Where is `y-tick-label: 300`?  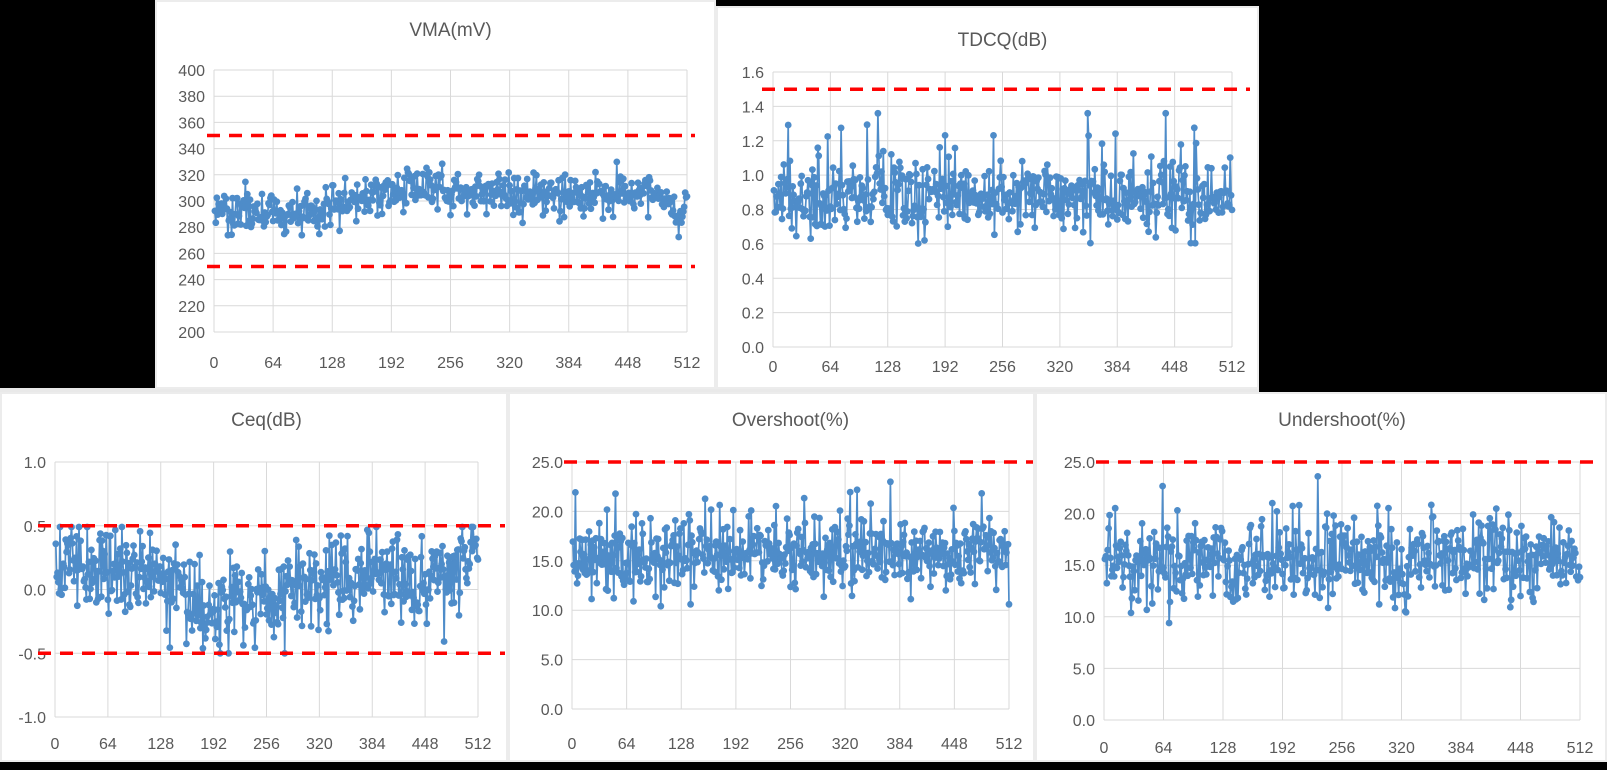 y-tick-label: 300 is located at coordinates (191, 202).